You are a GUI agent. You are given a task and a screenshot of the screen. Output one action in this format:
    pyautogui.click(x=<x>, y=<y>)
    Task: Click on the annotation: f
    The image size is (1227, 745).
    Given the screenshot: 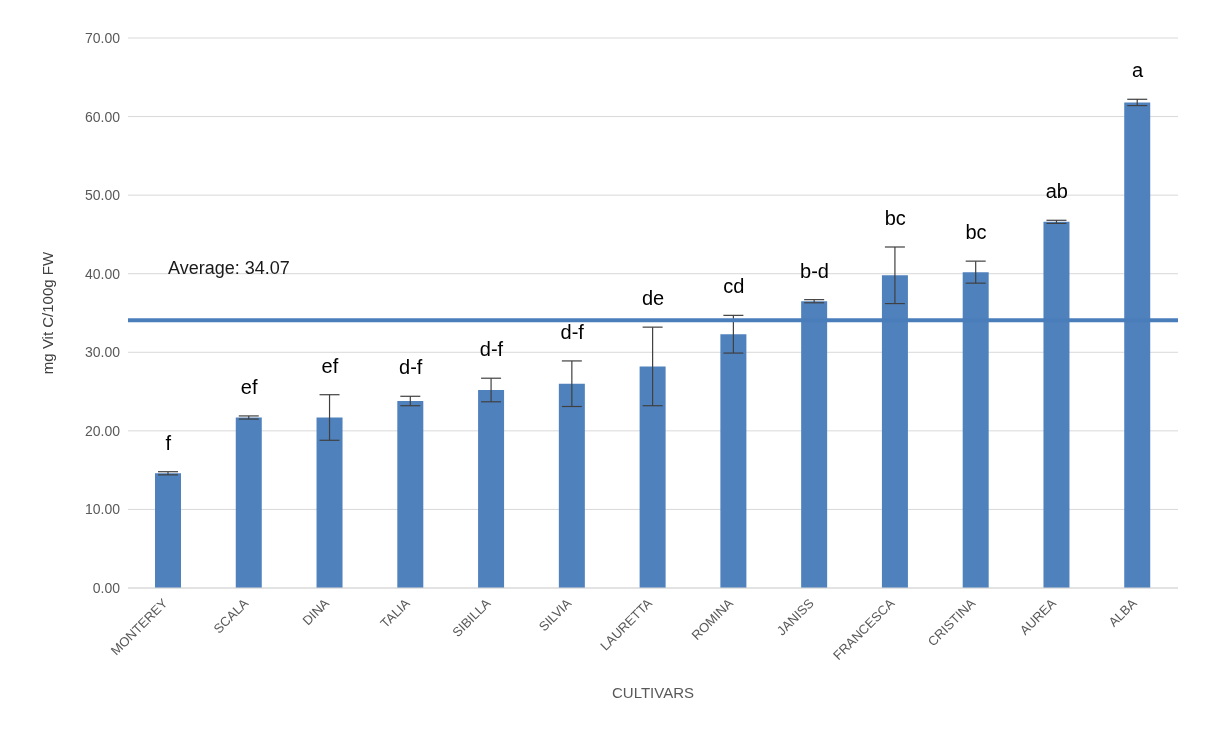 What is the action you would take?
    pyautogui.click(x=168, y=442)
    